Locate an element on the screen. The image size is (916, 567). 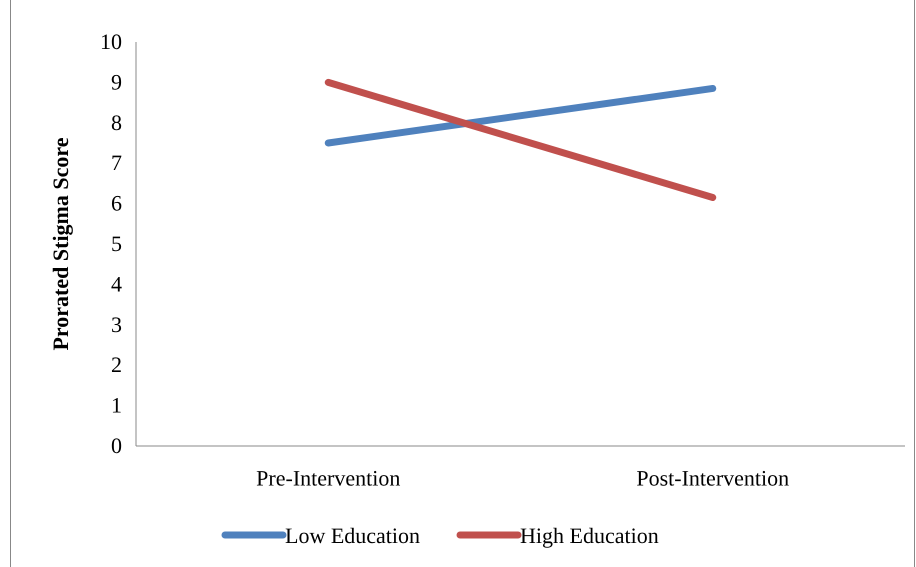
legend-label: High Education is located at coordinates (589, 535).